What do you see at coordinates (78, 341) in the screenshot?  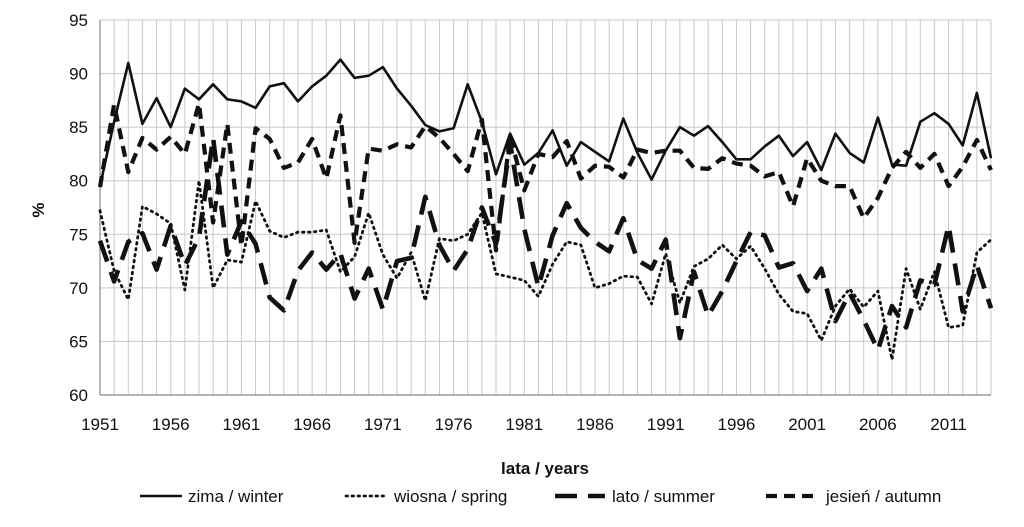 I see `y-tick-label: 65` at bounding box center [78, 341].